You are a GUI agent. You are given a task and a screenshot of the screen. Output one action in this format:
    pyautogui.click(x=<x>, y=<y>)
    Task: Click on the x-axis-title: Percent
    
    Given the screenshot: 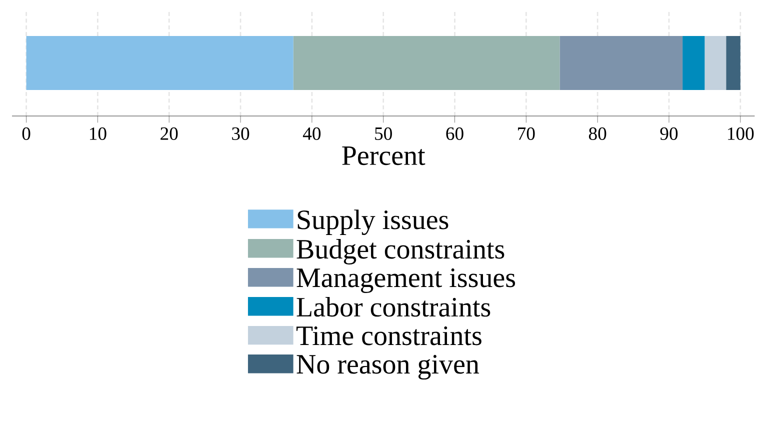 What is the action you would take?
    pyautogui.click(x=384, y=156)
    